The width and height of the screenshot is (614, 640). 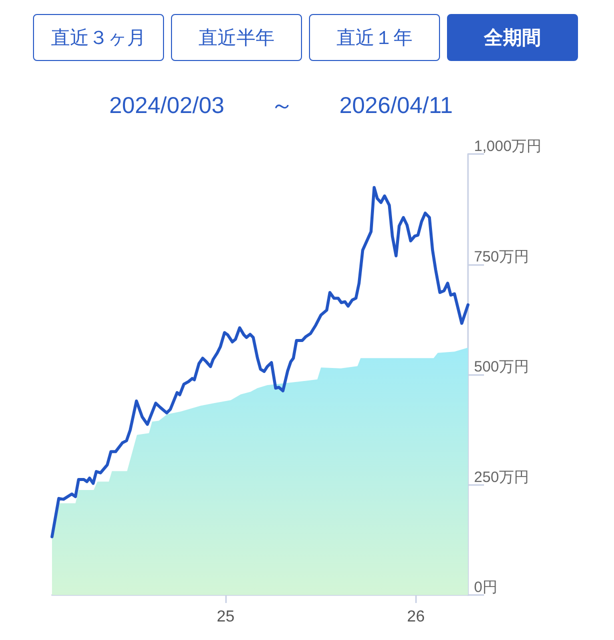 What do you see at coordinates (98, 37) in the screenshot?
I see `text: 直近３ヶ月` at bounding box center [98, 37].